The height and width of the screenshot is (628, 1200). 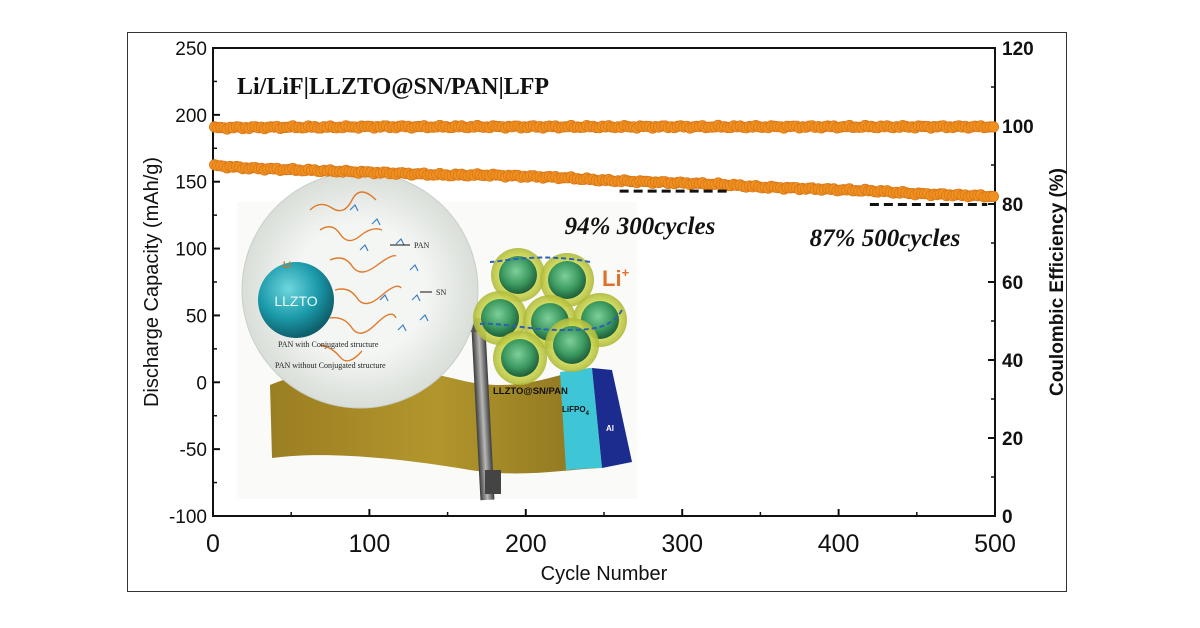 I want to click on particle-cluster, so click(x=550, y=316).